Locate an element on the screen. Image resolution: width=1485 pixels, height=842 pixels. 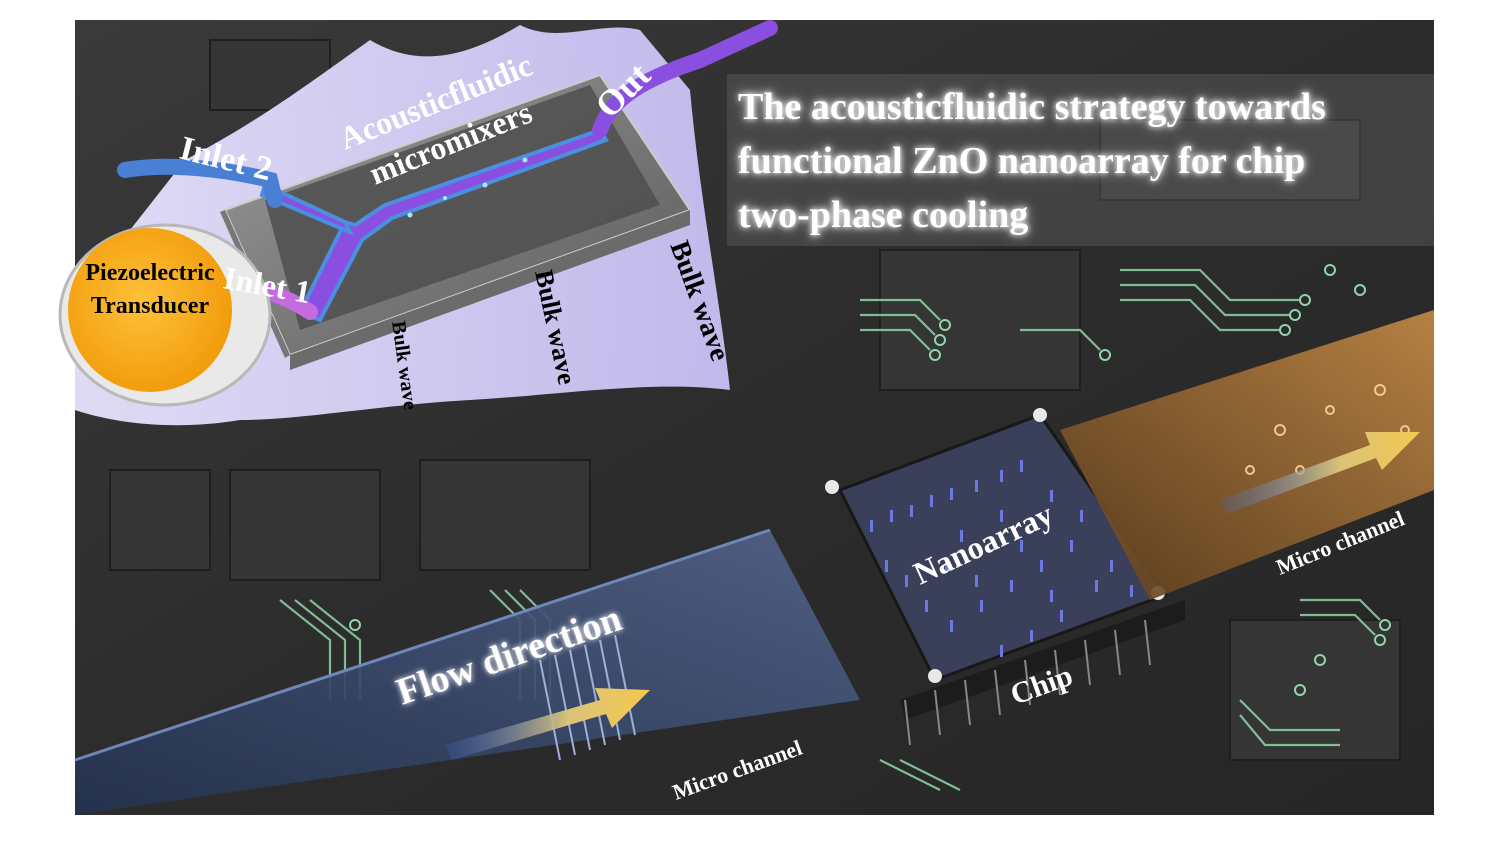
outlet-micro-channel is located at coordinates (1247, 455).